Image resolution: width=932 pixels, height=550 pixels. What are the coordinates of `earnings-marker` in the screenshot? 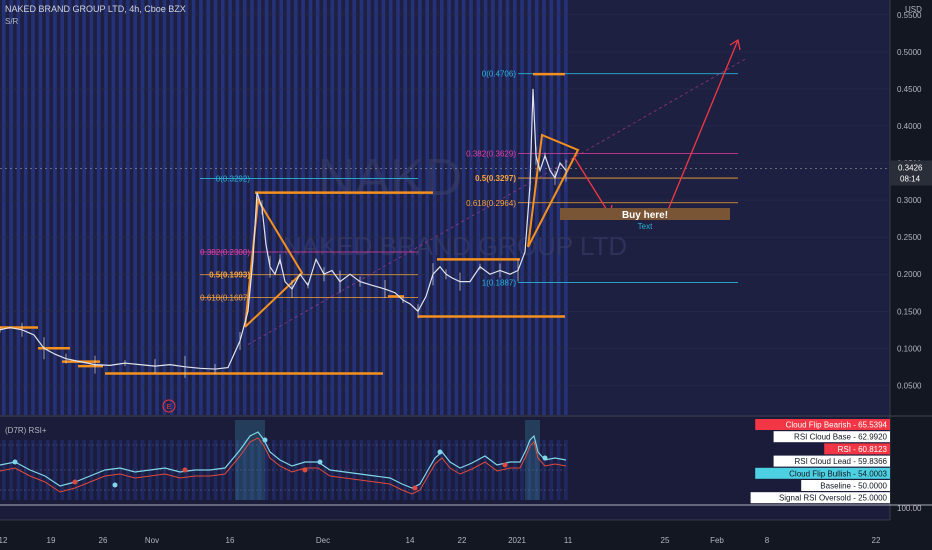 It's located at (169, 406).